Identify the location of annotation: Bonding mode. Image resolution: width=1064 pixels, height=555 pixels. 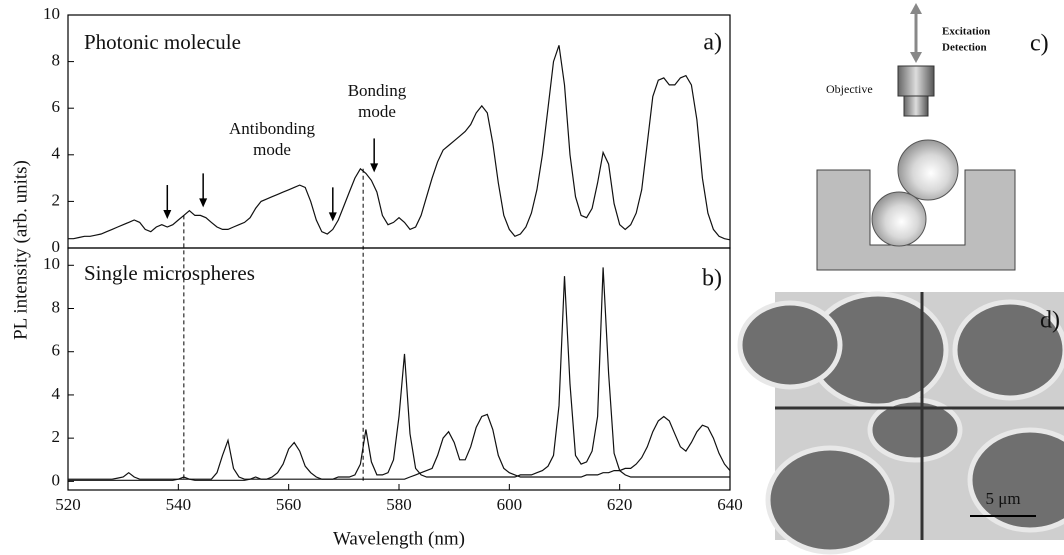
(377, 101).